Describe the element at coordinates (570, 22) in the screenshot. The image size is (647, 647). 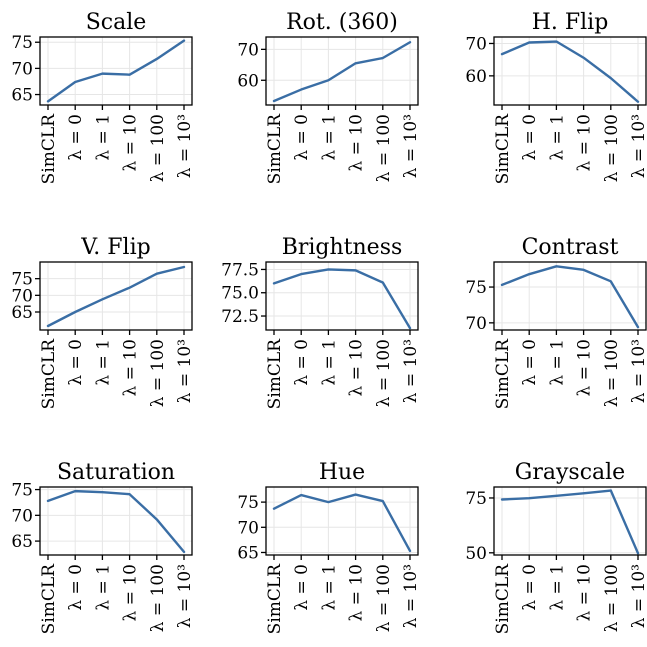
I see `subplot-title: H. Flip` at that location.